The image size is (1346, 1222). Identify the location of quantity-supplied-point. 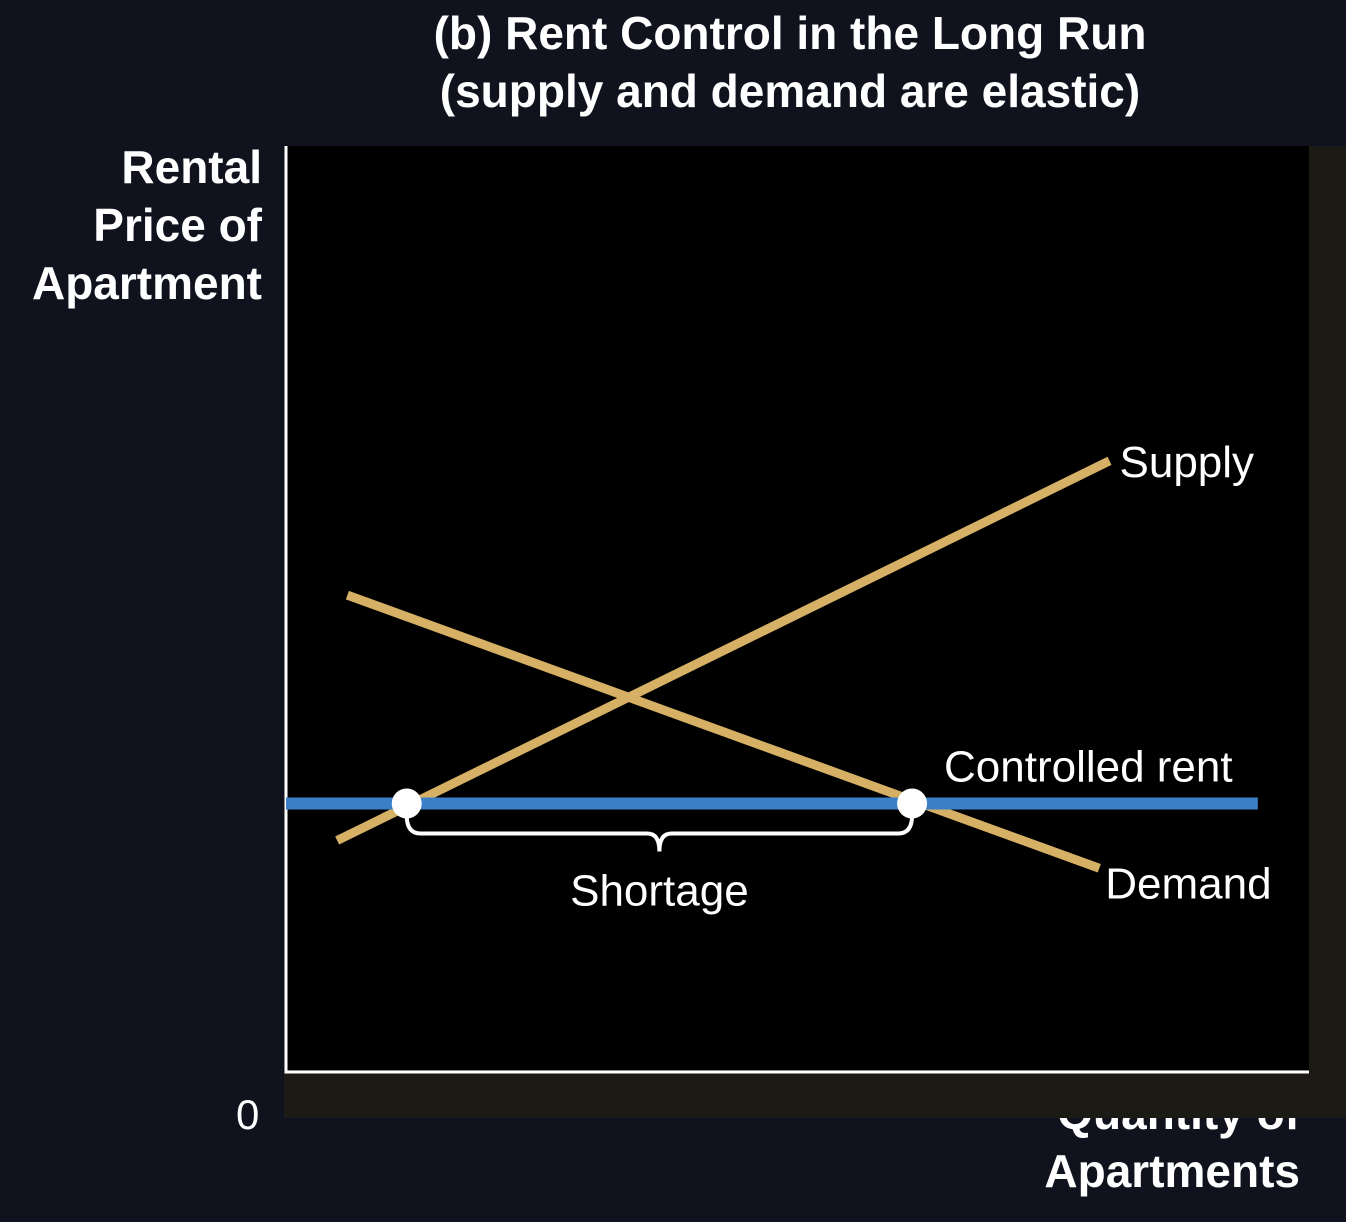
(406, 803).